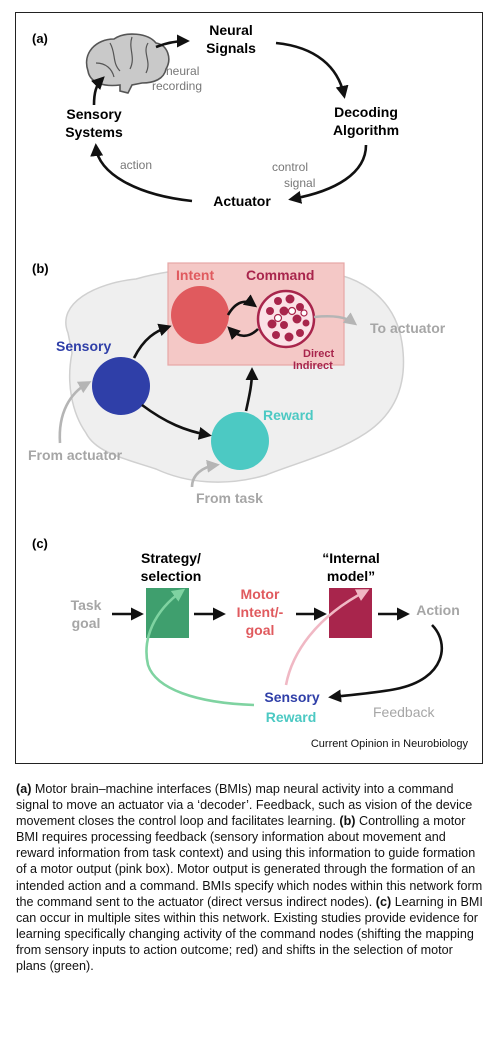 The width and height of the screenshot is (494, 1046). Describe the element at coordinates (260, 630) in the screenshot. I see `label-goal-c: goal` at that location.